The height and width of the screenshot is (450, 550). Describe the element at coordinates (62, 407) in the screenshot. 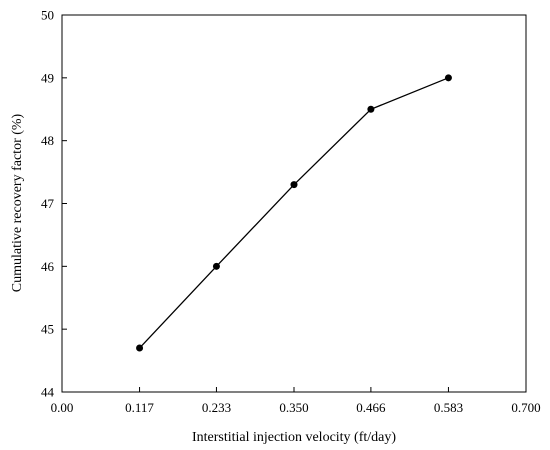

I see `x-tick-label: 0.00` at that location.